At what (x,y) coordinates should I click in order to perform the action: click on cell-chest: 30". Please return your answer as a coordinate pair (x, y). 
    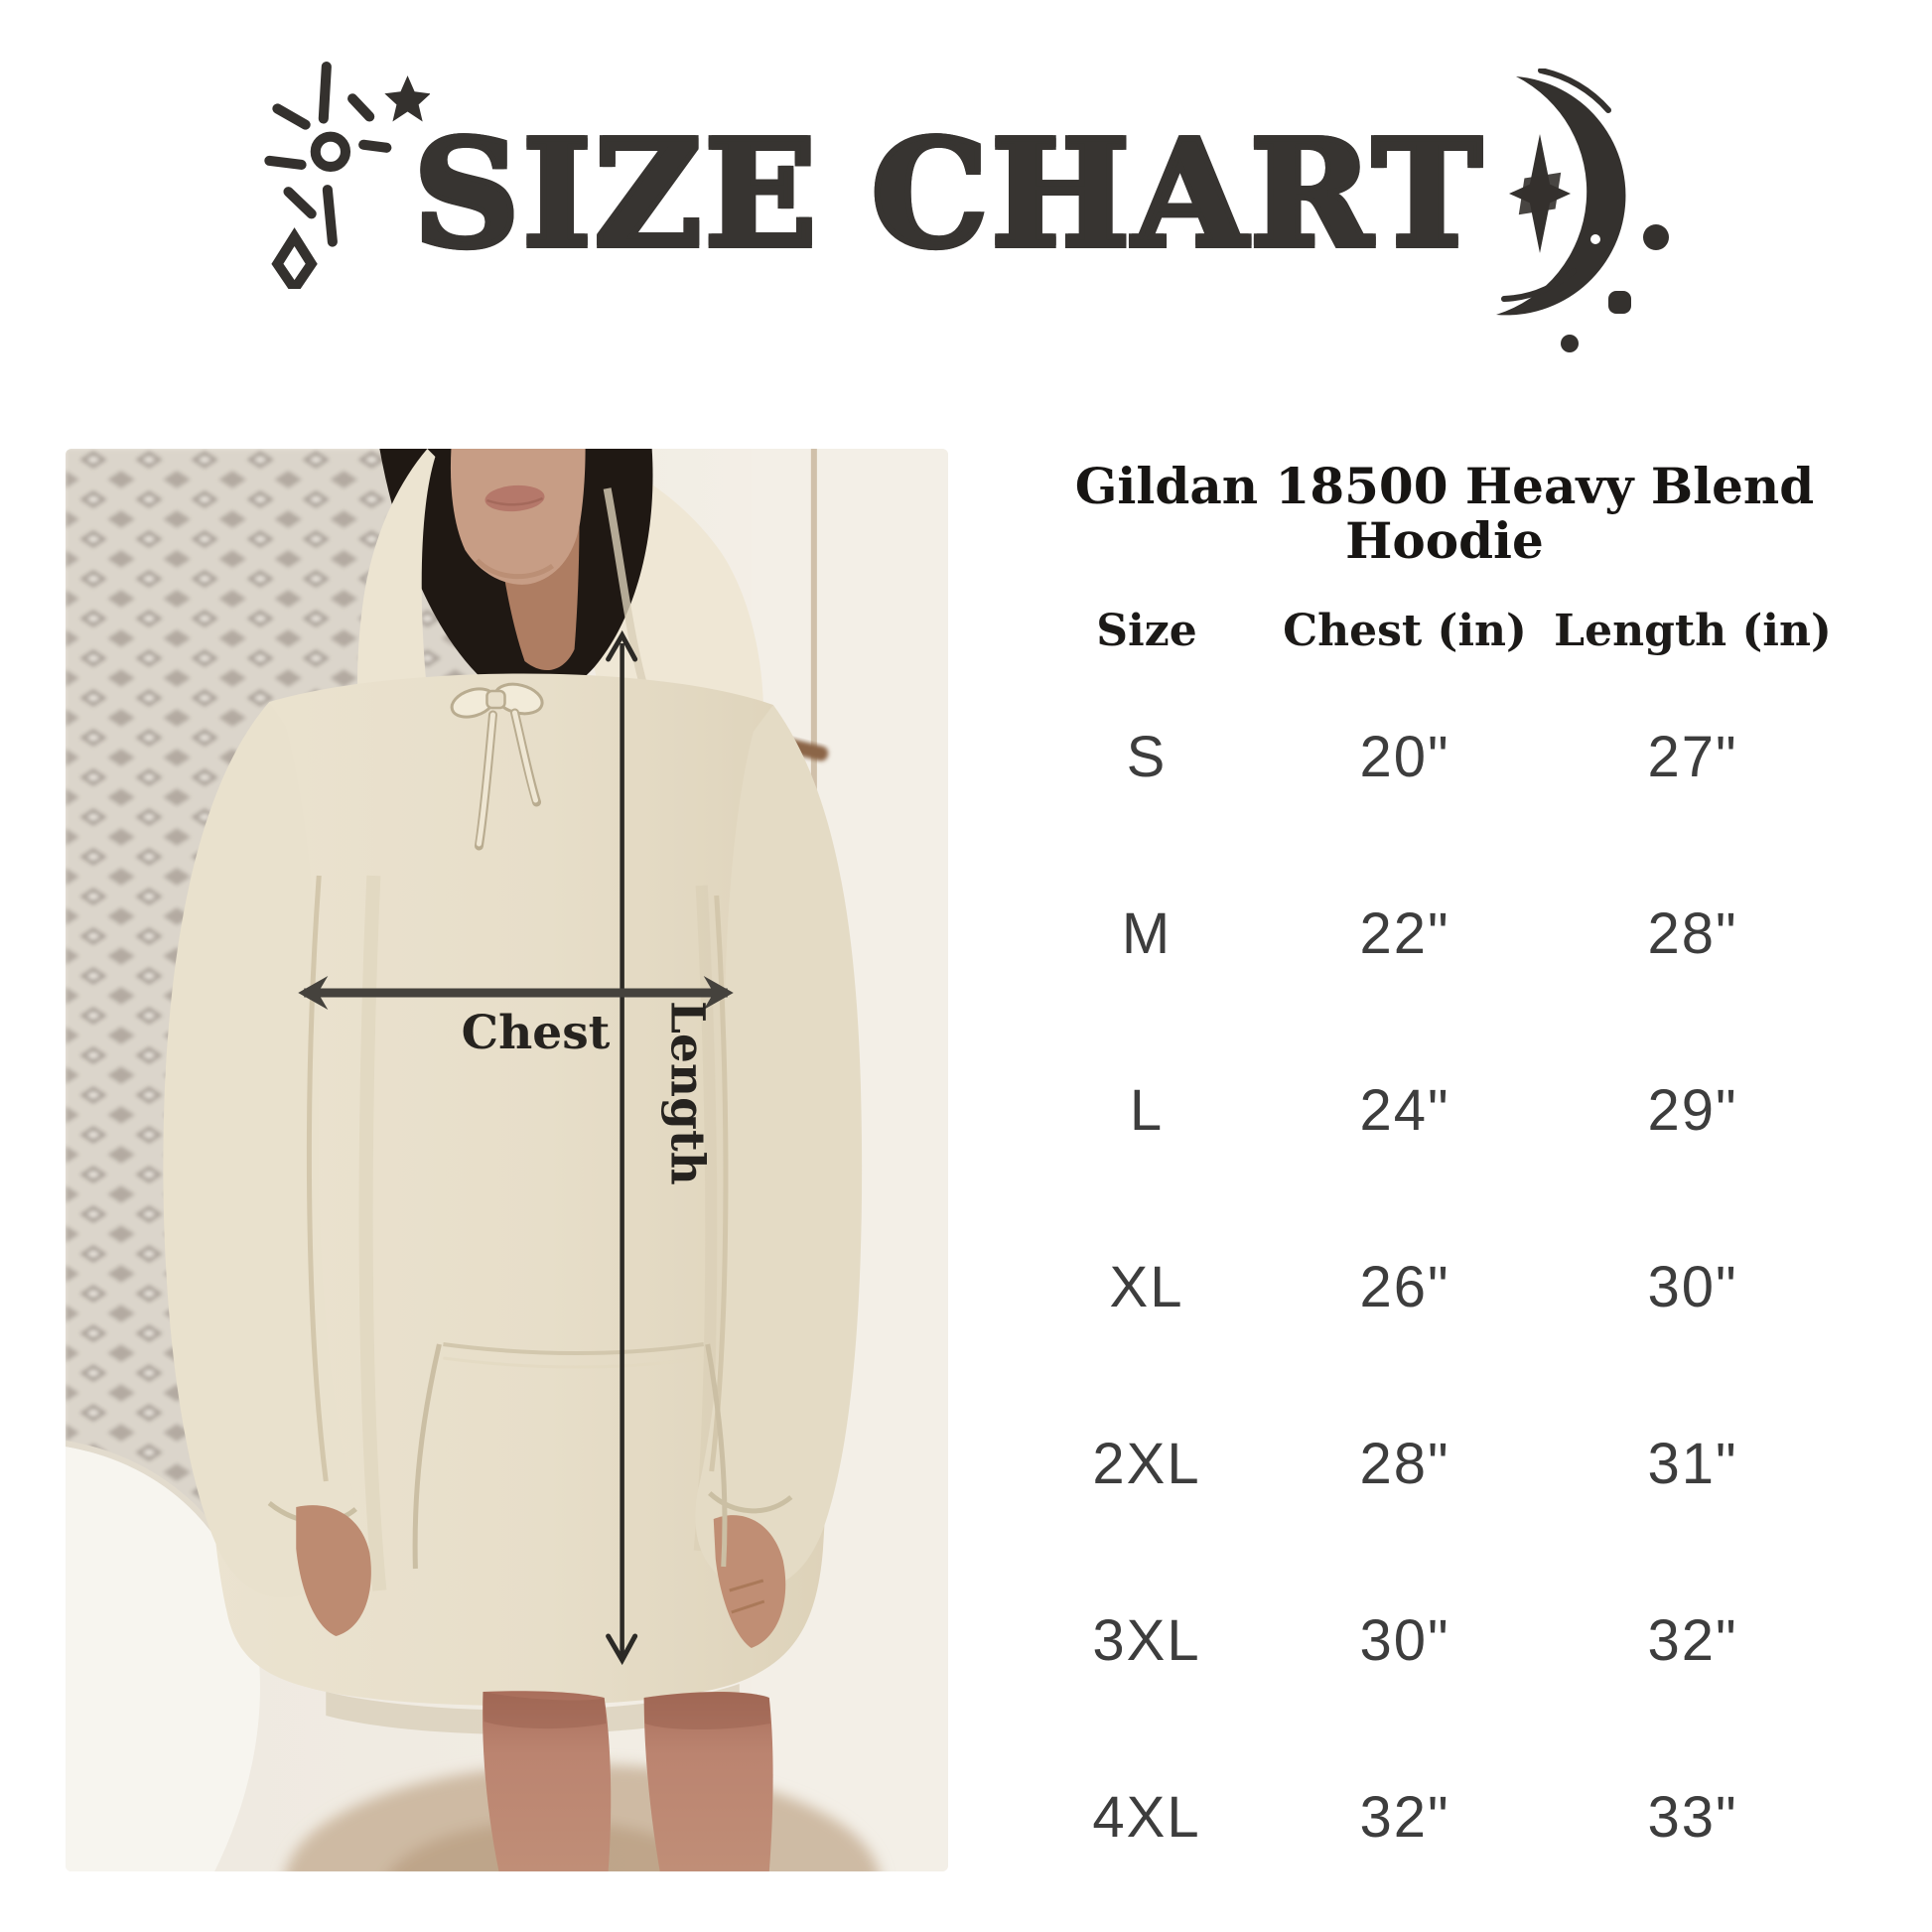
    Looking at the image, I should click on (1404, 1640).